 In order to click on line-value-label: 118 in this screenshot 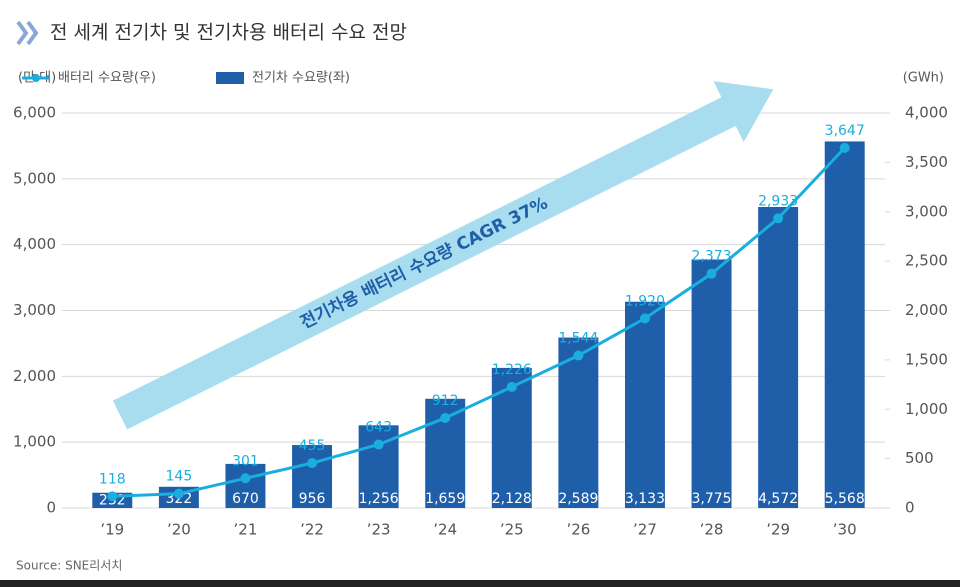, I will do `click(112, 479)`.